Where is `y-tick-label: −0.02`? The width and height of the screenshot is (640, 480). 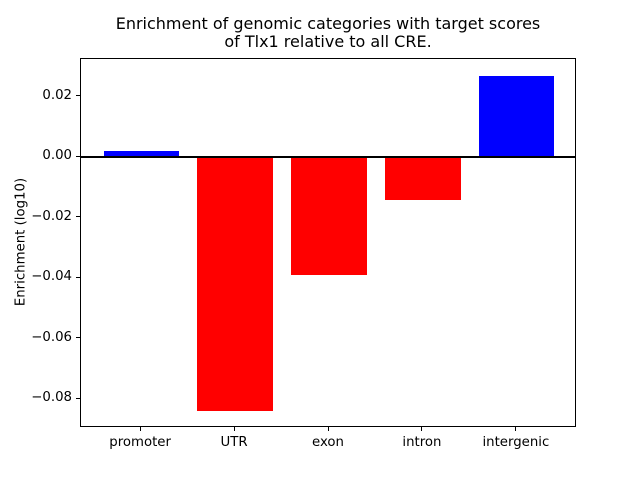
y-tick-label: −0.02 is located at coordinates (51, 216).